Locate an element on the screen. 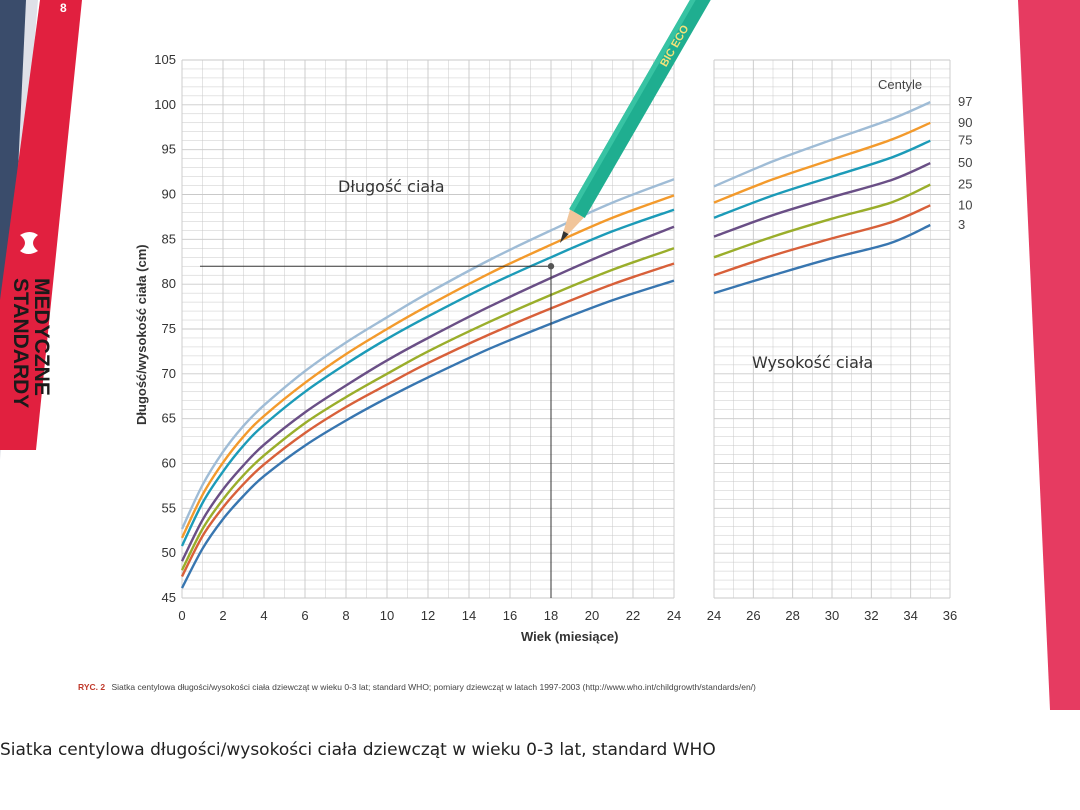  curve-height-p90 is located at coordinates (822, 162).